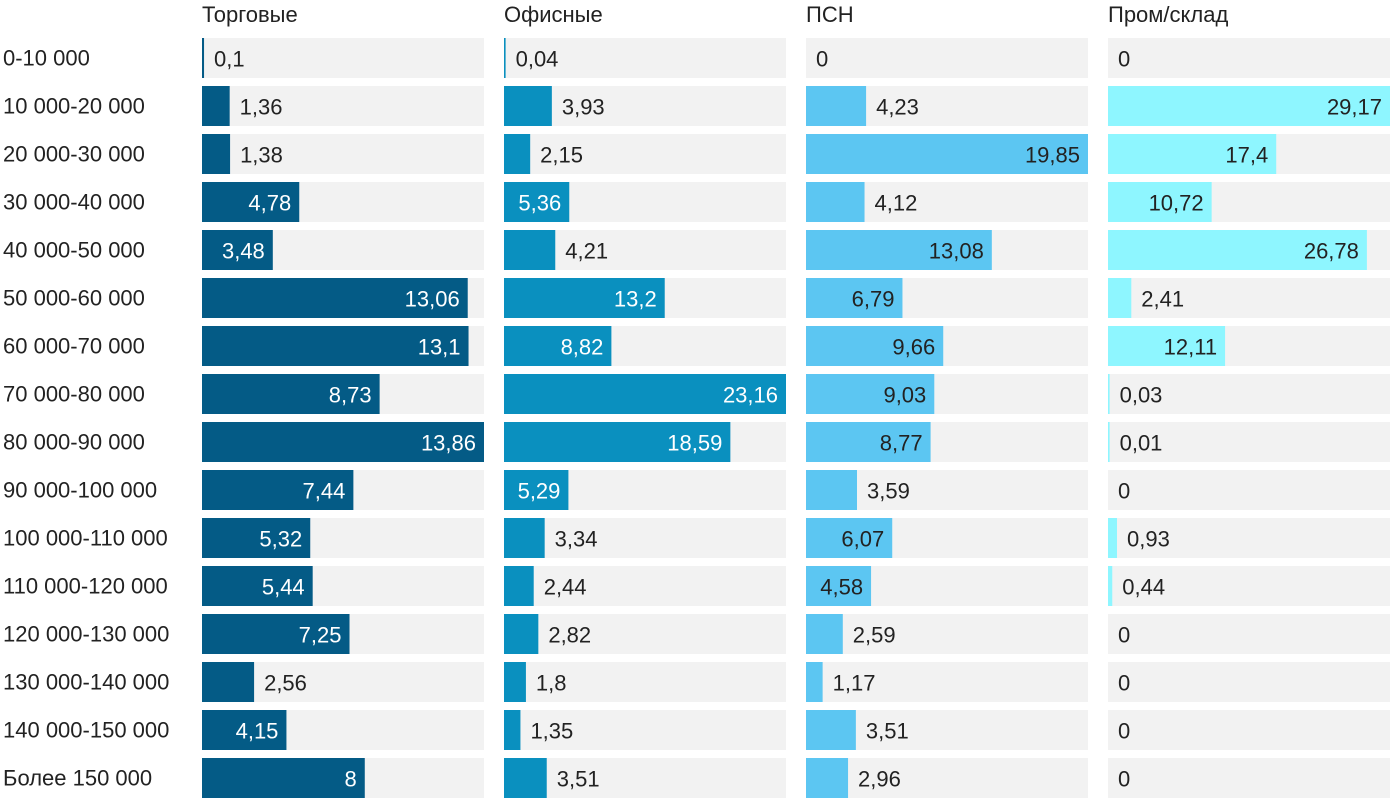 This screenshot has height=798, width=1400. What do you see at coordinates (351, 779) in the screenshot?
I see `data-label: 8` at bounding box center [351, 779].